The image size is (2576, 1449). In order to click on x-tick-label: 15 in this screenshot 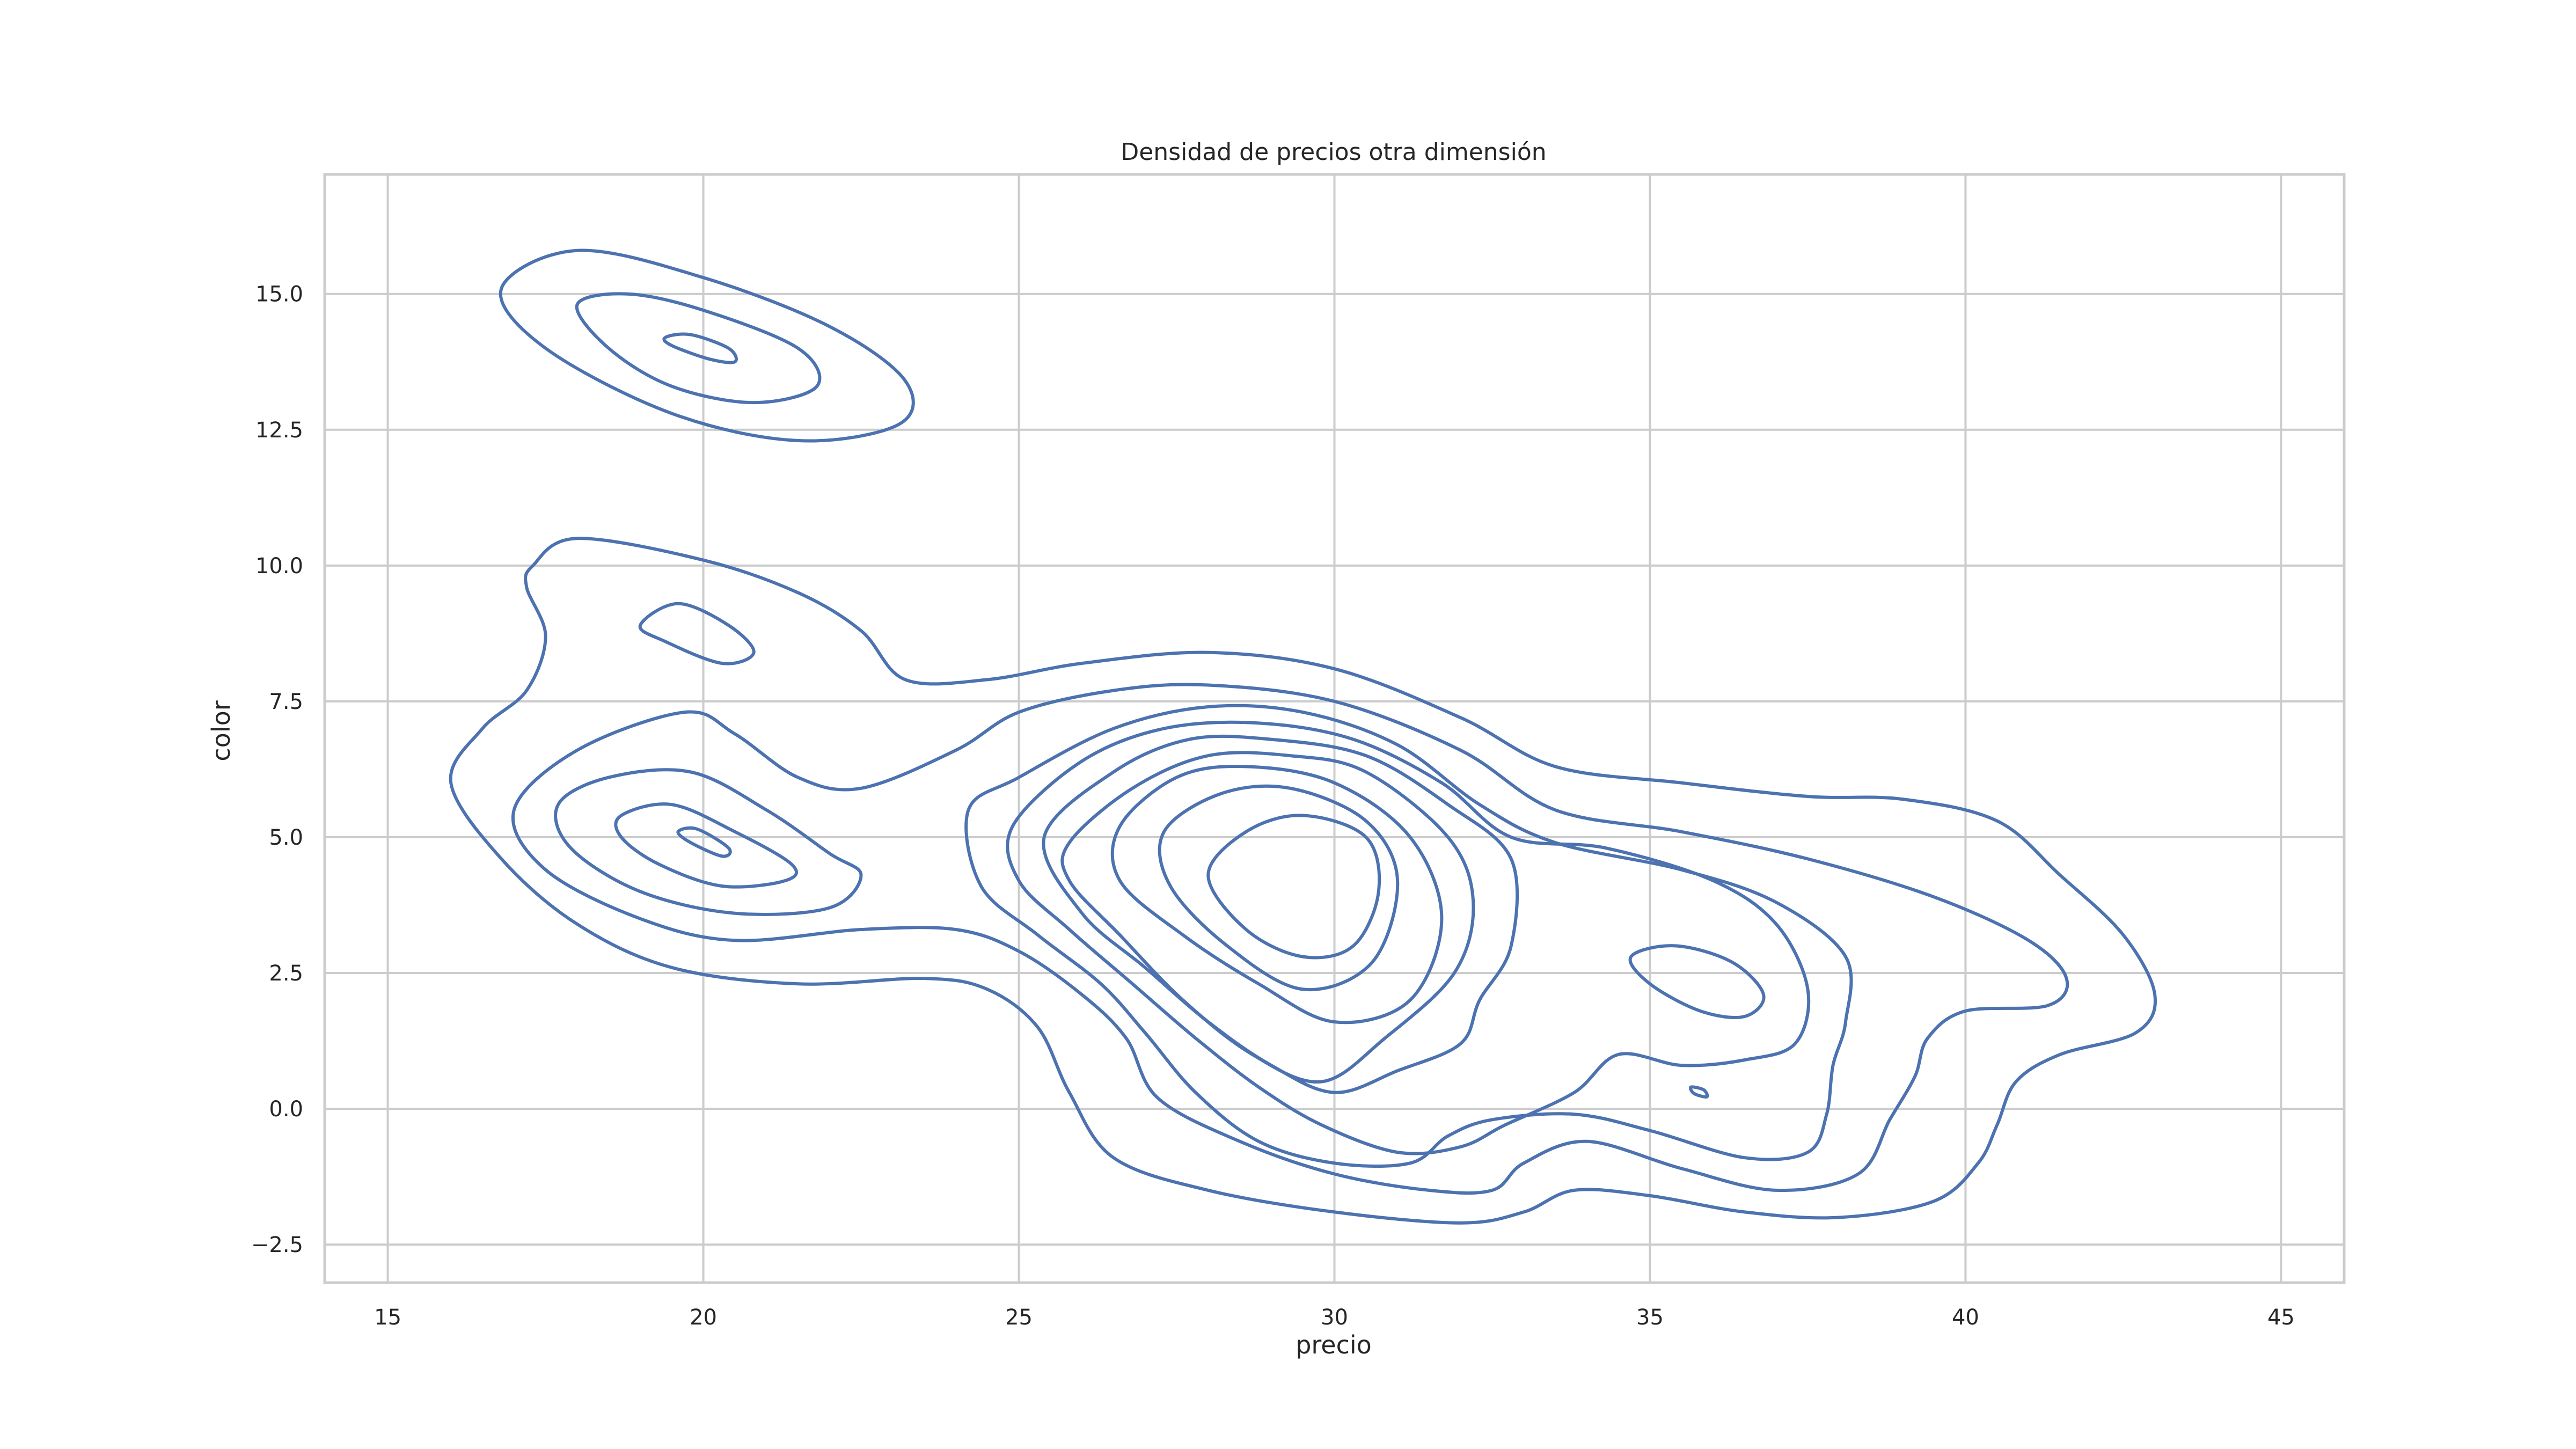, I will do `click(387, 1317)`.